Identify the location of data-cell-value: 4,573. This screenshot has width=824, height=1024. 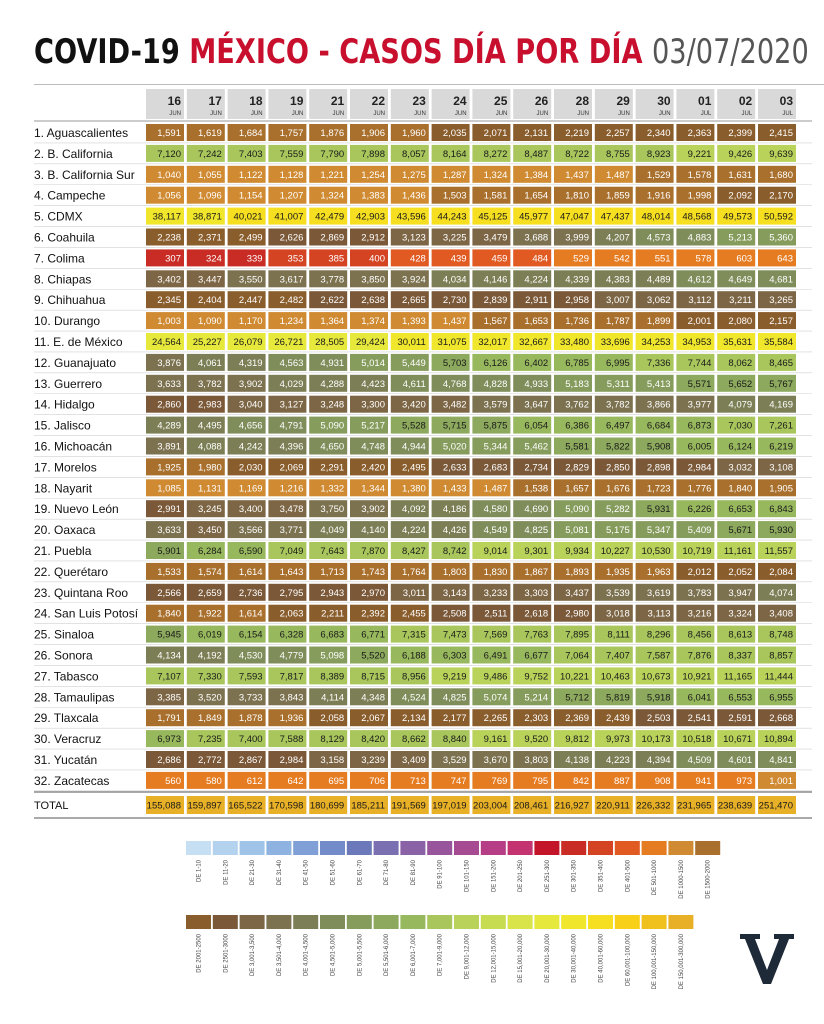
(659, 238).